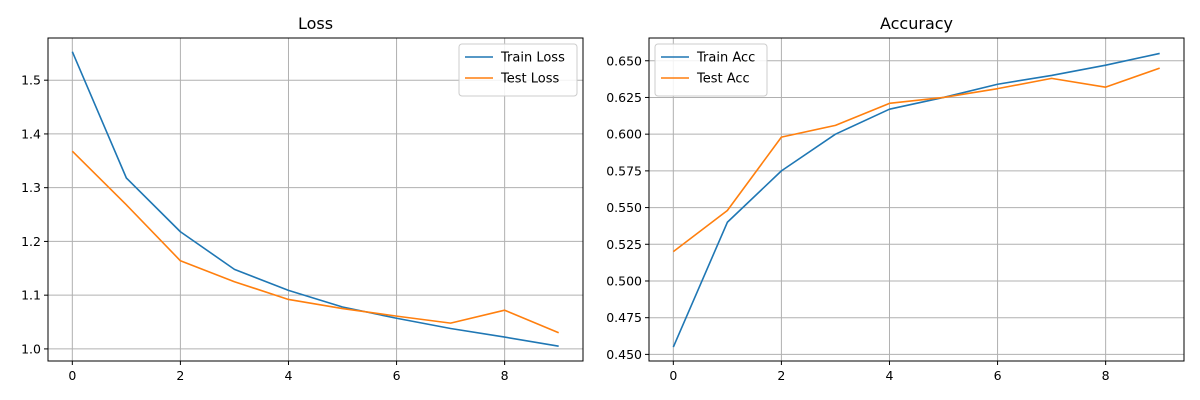  Describe the element at coordinates (916, 23) in the screenshot. I see `chart-title: Accuracy` at that location.